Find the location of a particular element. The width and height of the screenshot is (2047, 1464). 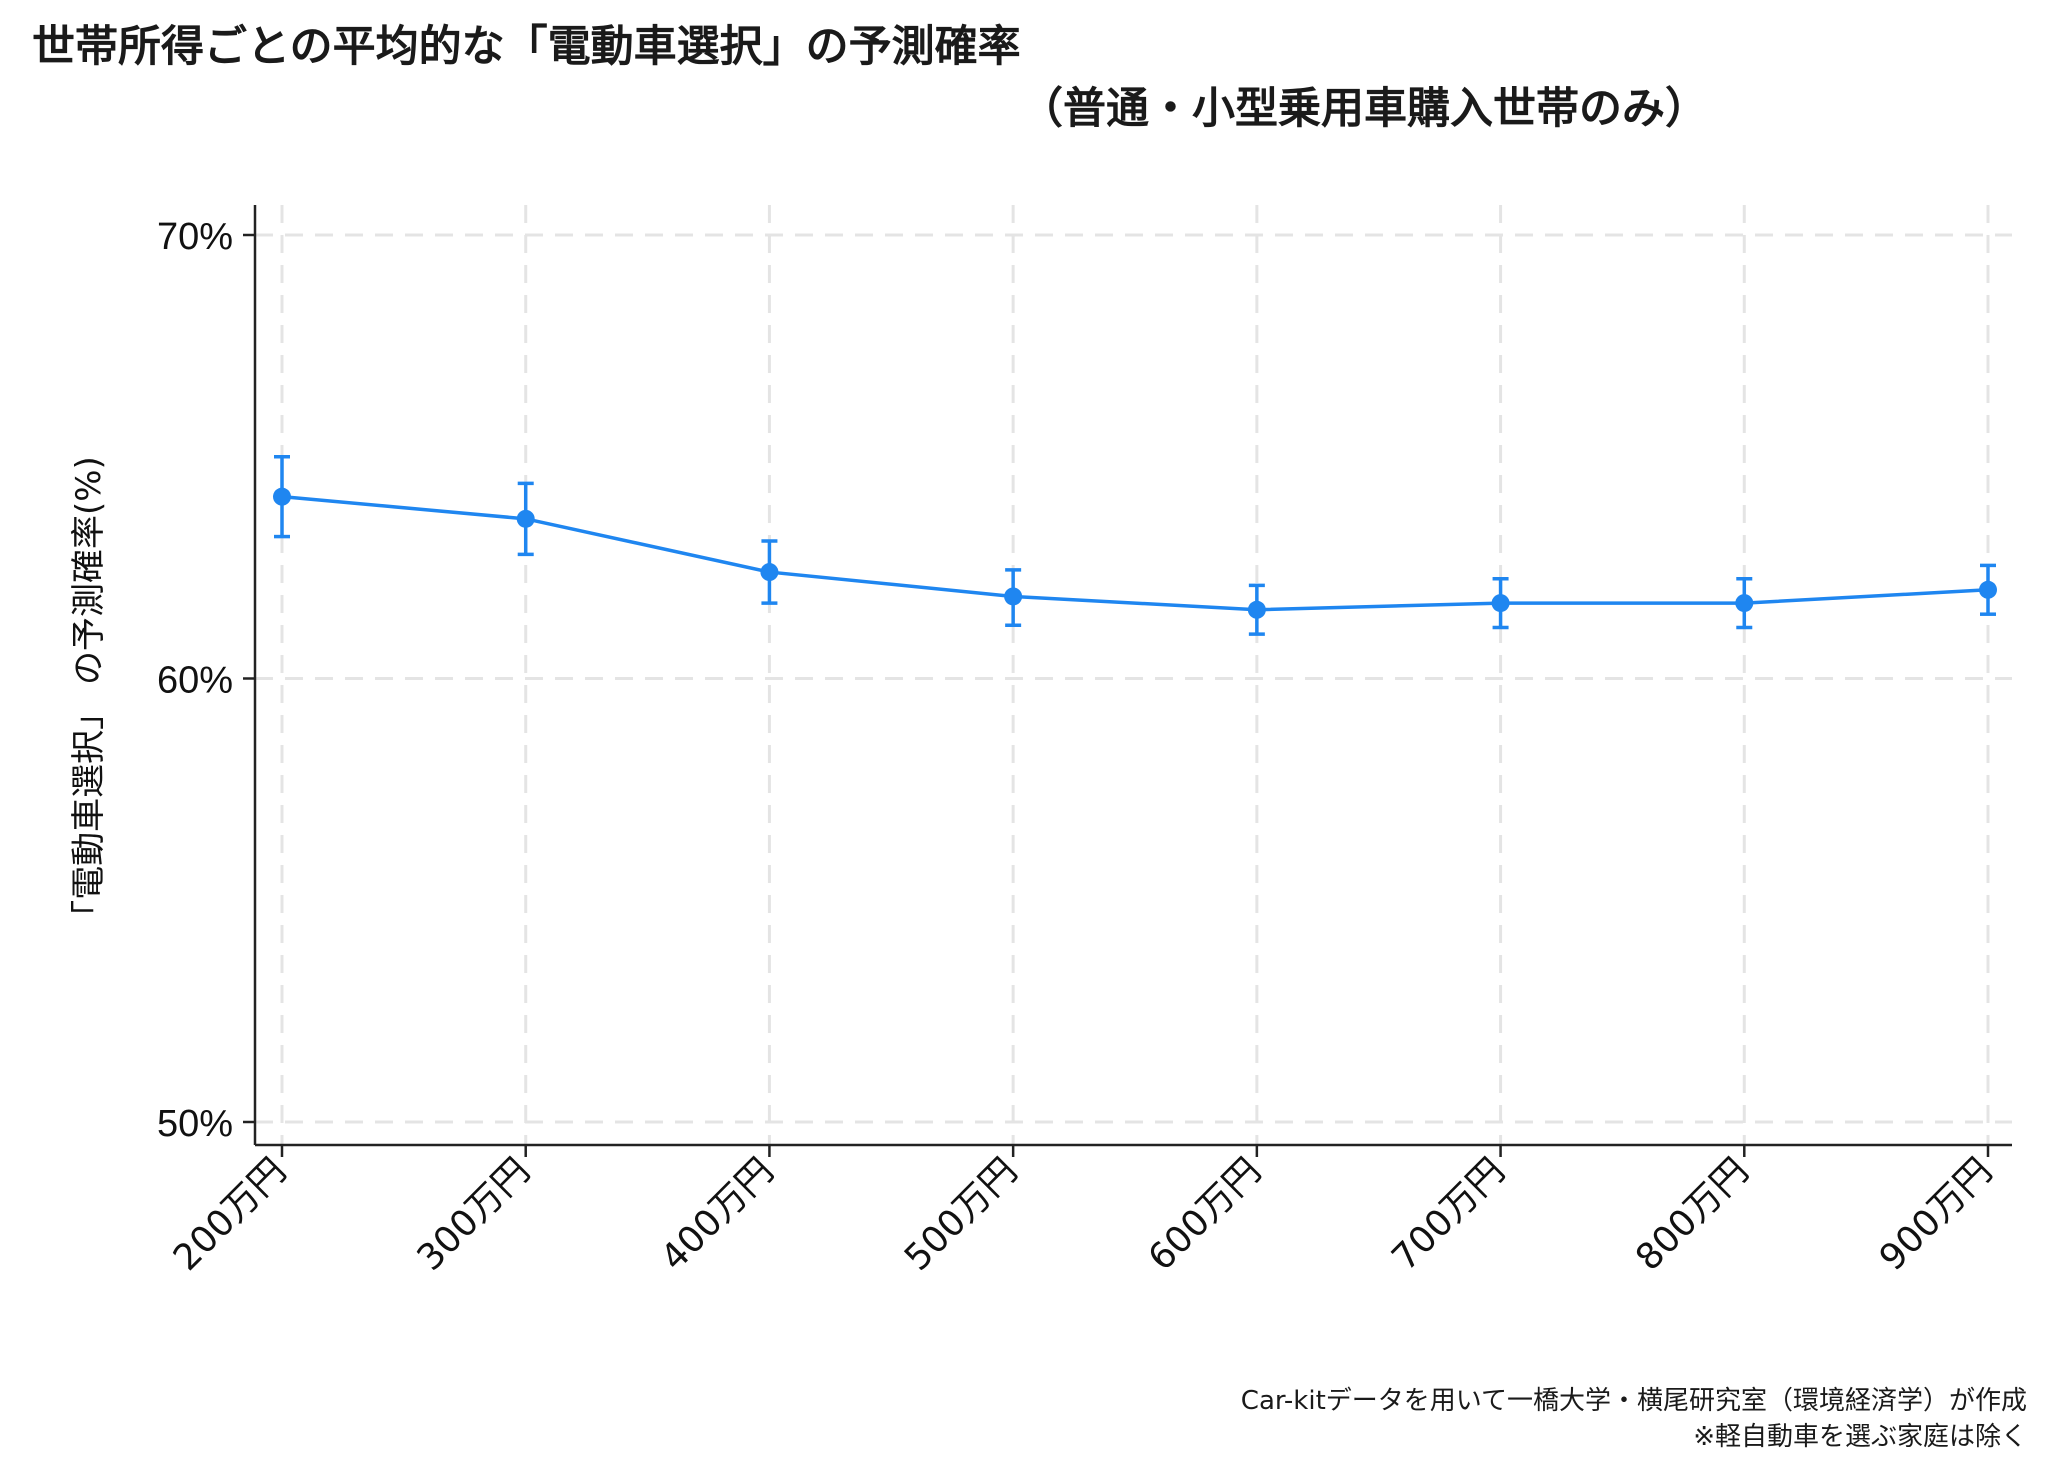

y-tick-label: 70% is located at coordinates (195, 237).